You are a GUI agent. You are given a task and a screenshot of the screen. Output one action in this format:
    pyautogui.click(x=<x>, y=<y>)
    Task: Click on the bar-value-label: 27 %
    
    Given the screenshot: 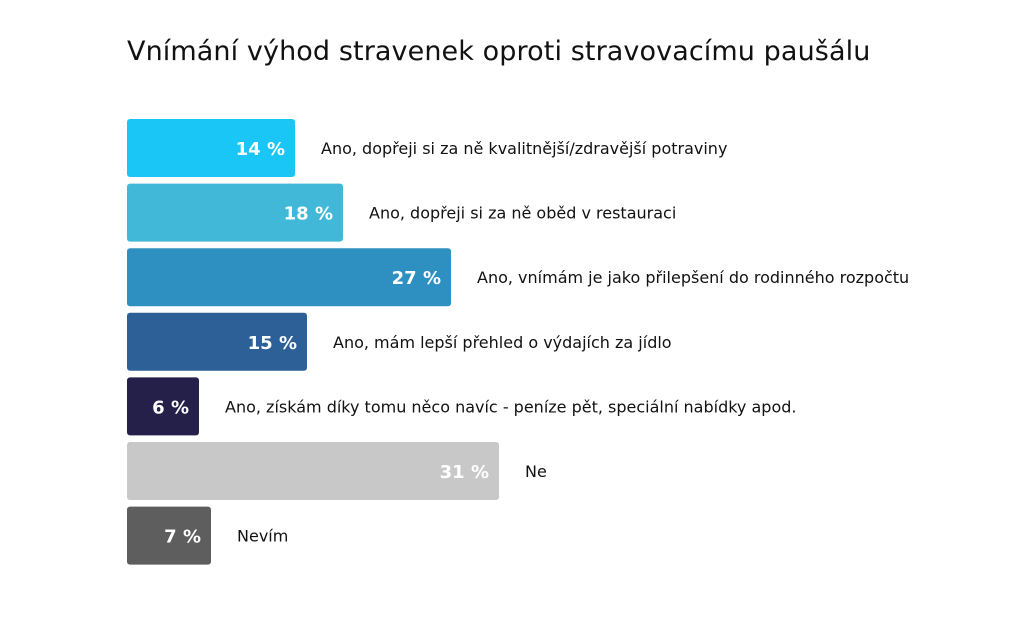 What is the action you would take?
    pyautogui.click(x=416, y=278)
    